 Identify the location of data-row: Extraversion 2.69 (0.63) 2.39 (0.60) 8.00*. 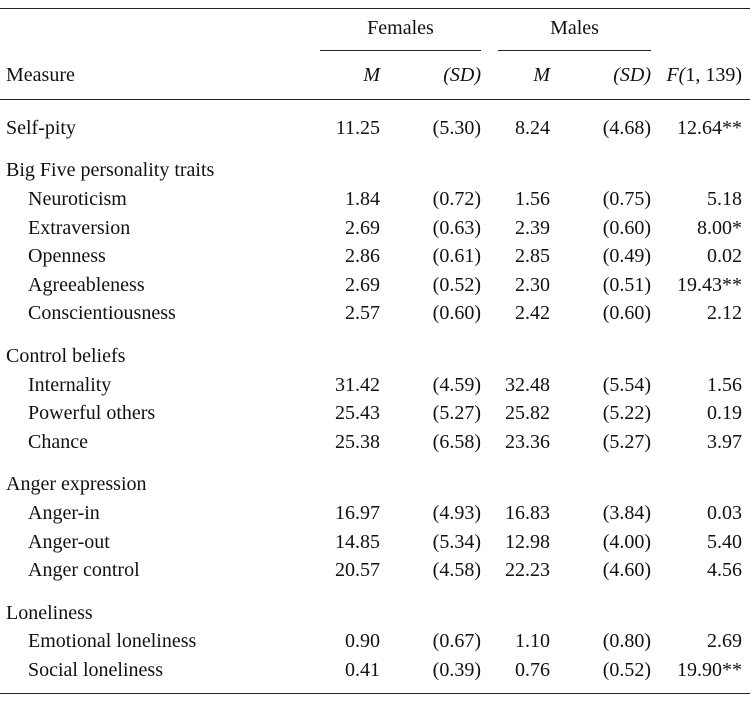
(375, 228).